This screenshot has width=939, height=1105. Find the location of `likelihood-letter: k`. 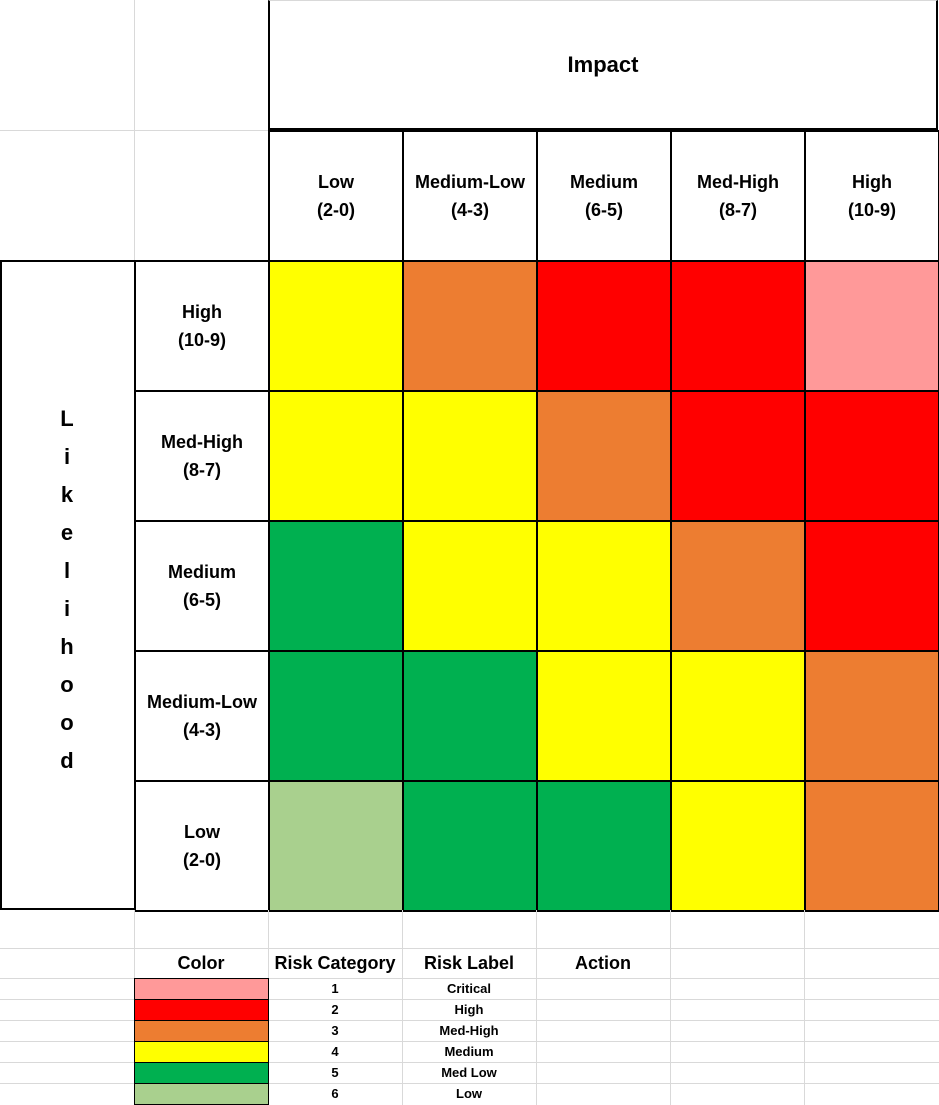

likelihood-letter: k is located at coordinates (67, 494).